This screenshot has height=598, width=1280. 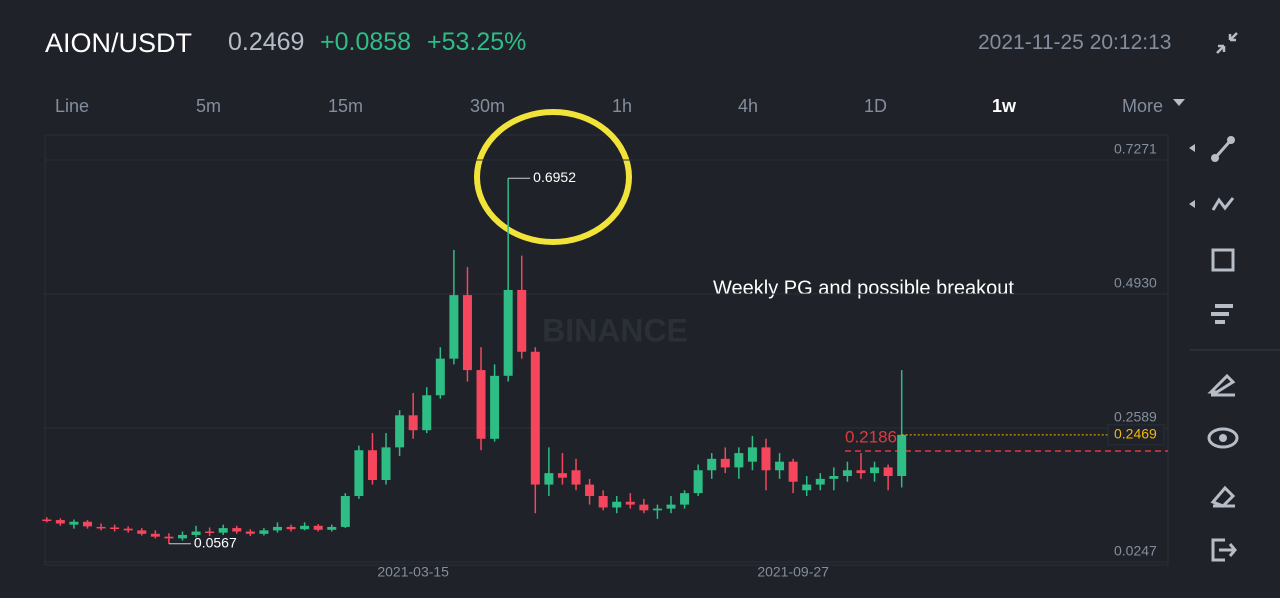 I want to click on interval-tab: More, so click(x=1143, y=106).